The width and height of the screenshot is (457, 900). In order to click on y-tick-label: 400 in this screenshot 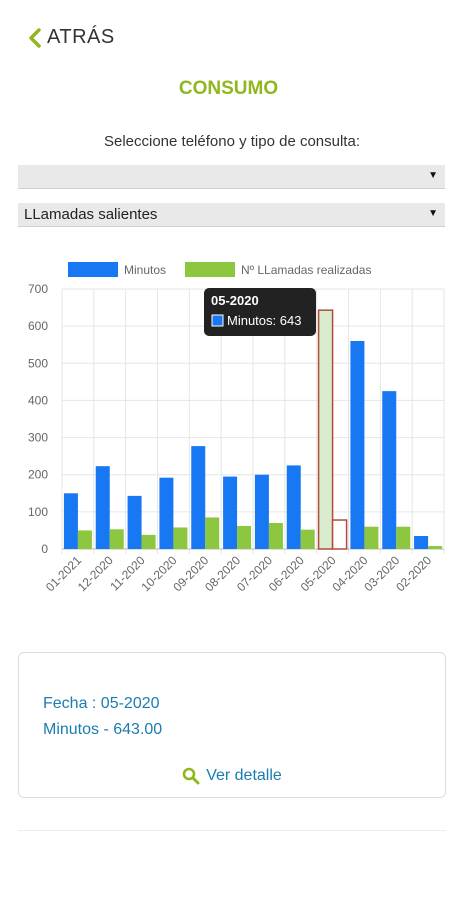, I will do `click(38, 400)`.